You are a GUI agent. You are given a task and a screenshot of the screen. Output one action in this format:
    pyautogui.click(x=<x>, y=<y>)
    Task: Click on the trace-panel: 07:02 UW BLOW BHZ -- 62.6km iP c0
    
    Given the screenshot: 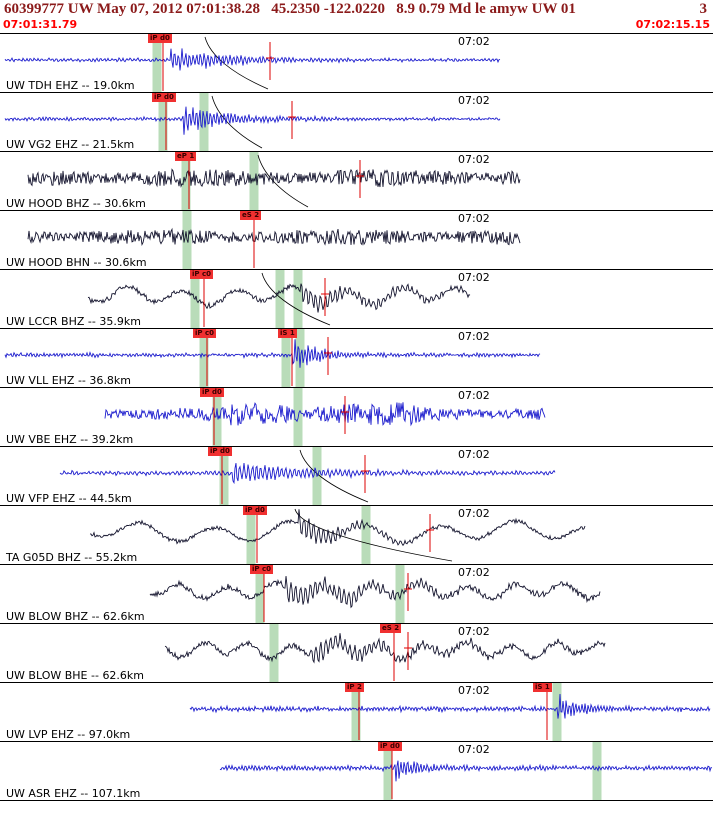 What is the action you would take?
    pyautogui.click(x=356, y=594)
    